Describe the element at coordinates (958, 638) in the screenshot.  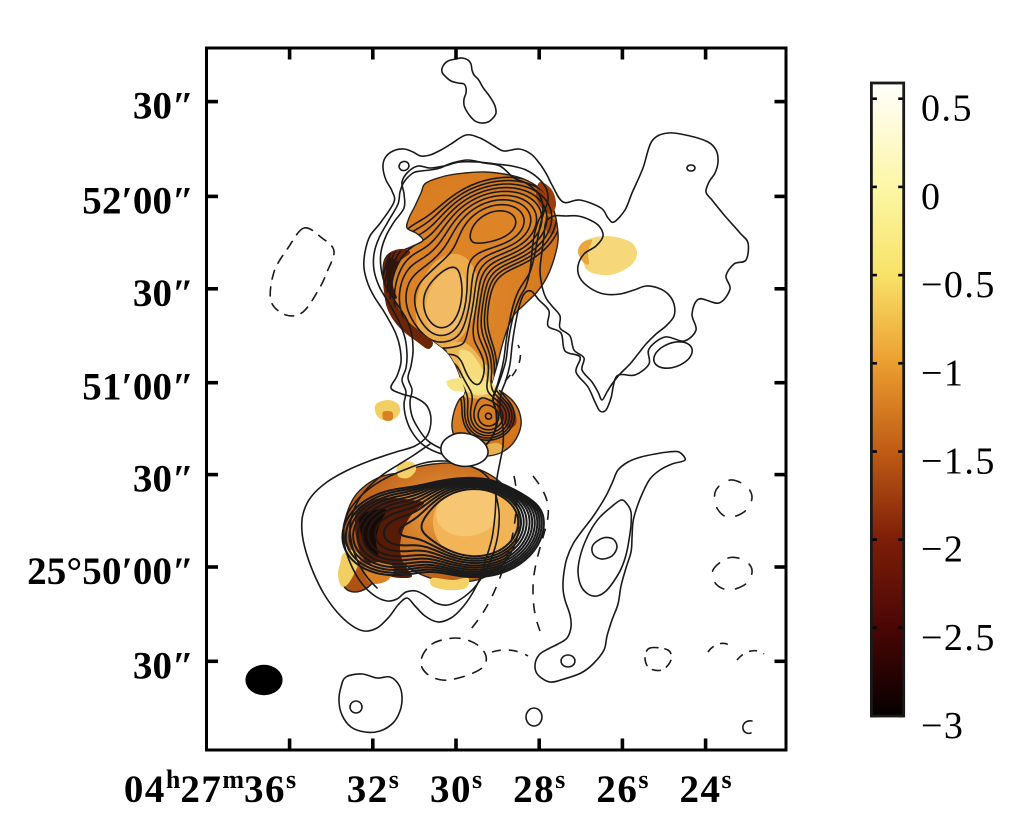
I see `svg-text: −2.5` at that location.